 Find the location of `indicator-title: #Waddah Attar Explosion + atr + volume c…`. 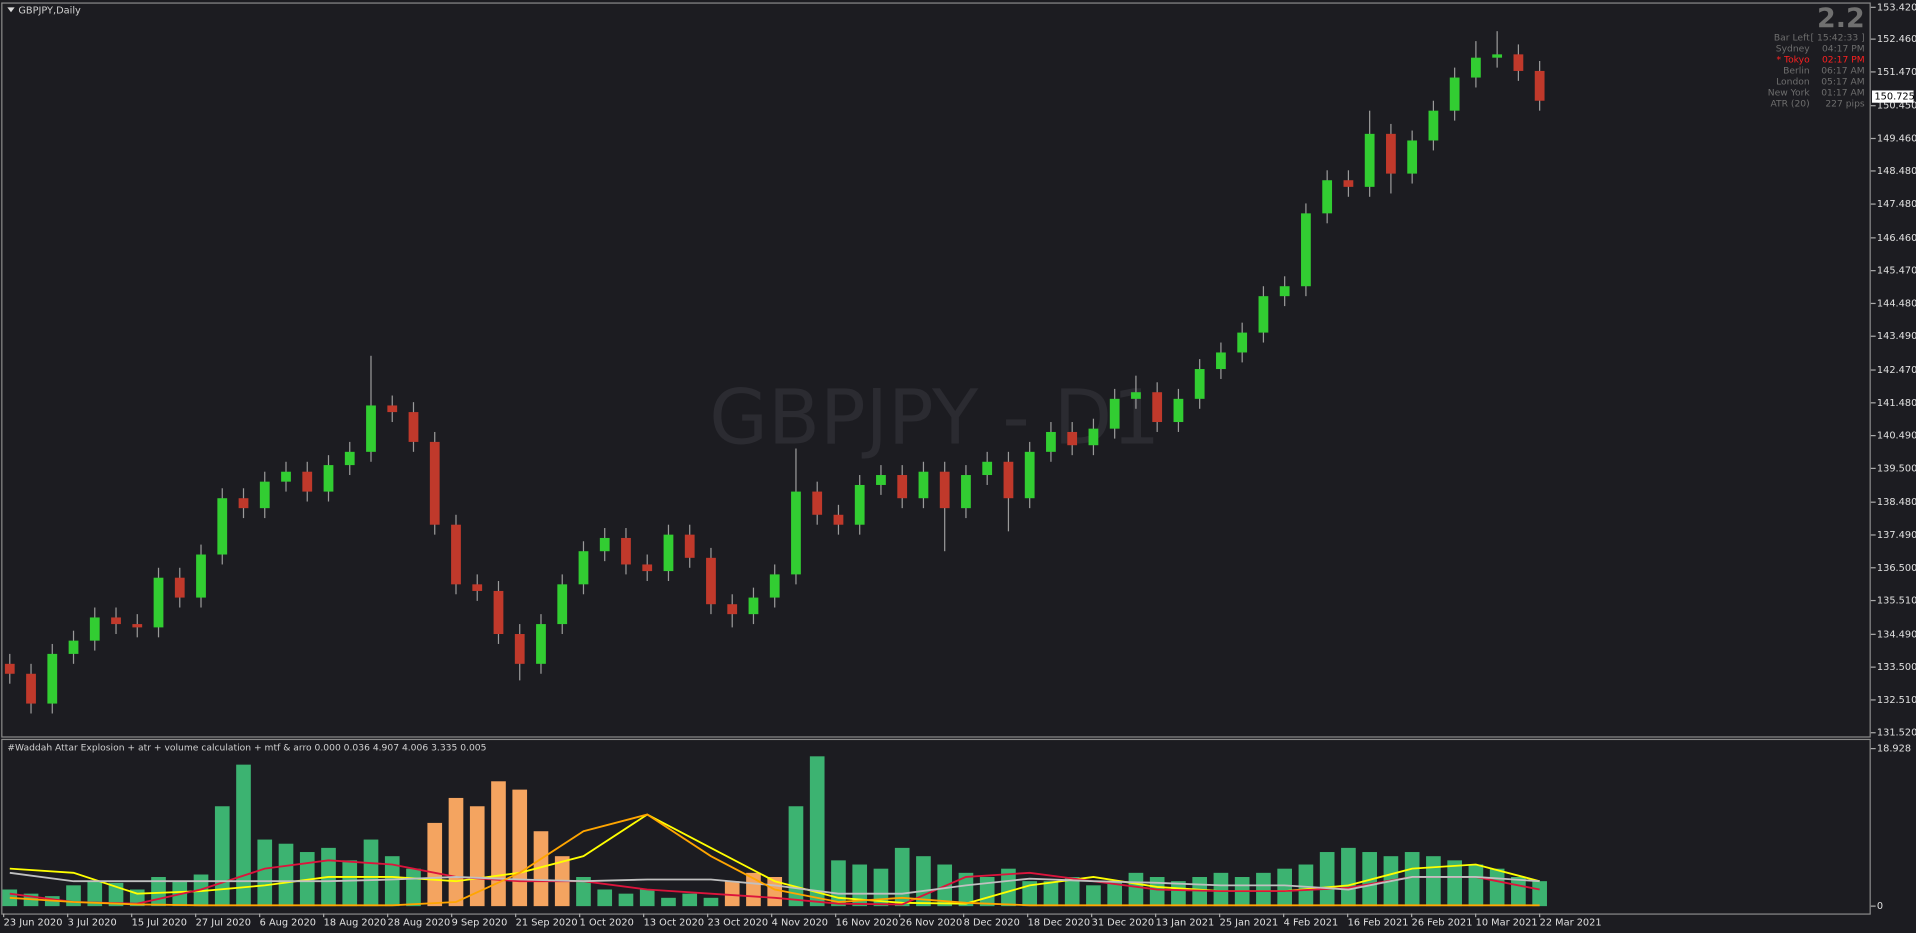

indicator-title: #Waddah Attar Explosion + atr + volume c… is located at coordinates (246, 747).